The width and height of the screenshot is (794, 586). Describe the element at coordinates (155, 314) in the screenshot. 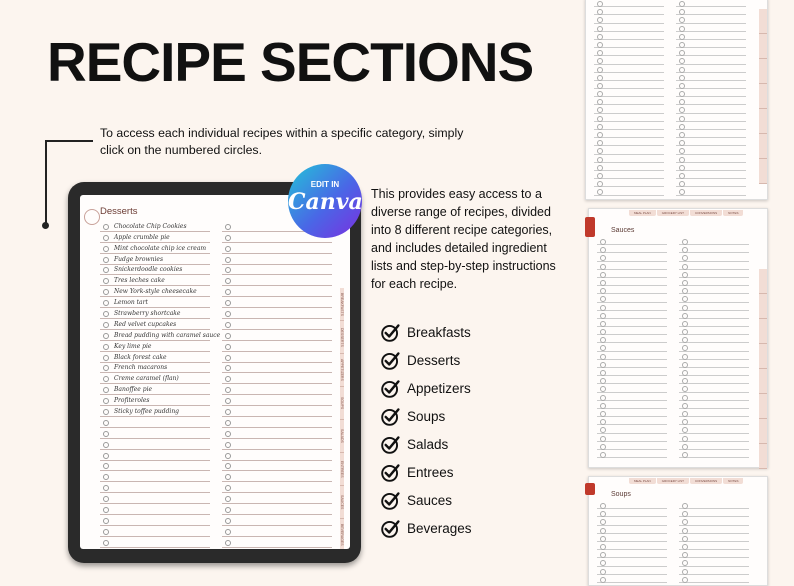

I see `recipe-row: Strawberry shortcake` at that location.